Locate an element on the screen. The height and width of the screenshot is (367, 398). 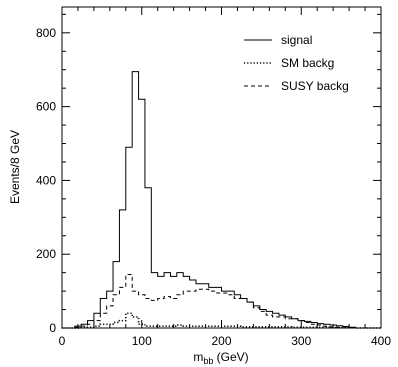
y-tick-label: 400 is located at coordinates (46, 180).